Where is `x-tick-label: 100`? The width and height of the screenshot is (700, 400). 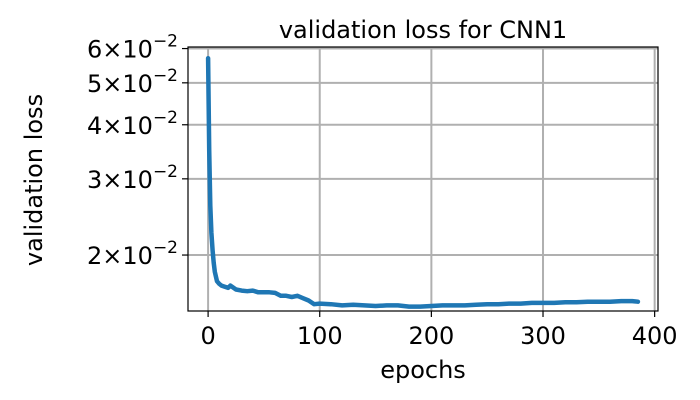 x-tick-label: 100 is located at coordinates (320, 336).